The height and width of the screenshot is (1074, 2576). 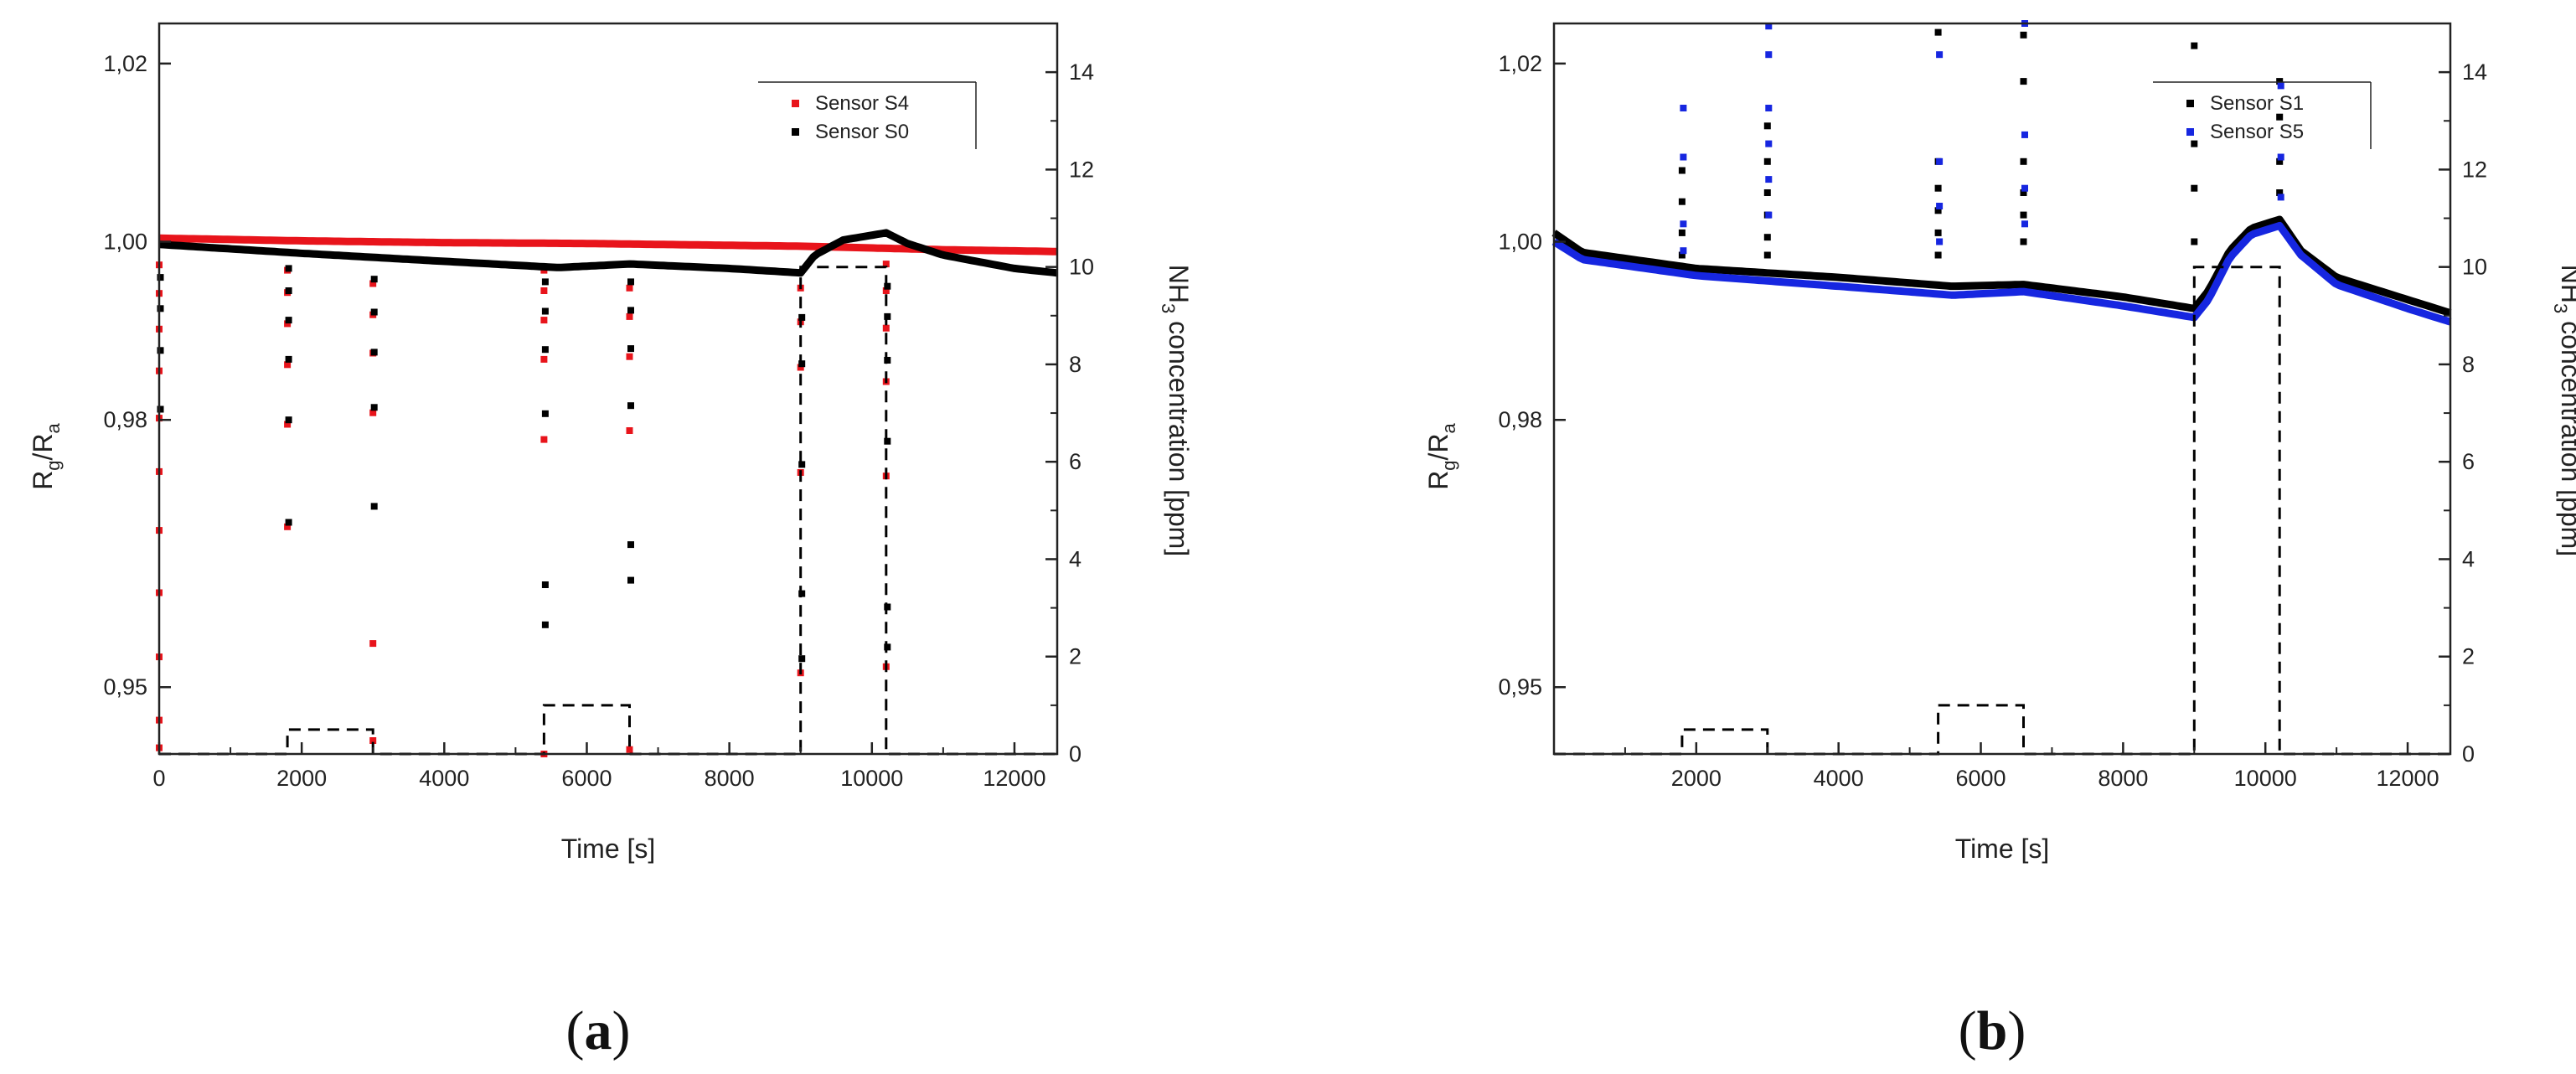 I want to click on legend-b: Sensor S1 Sensor S5, so click(x=2262, y=115).